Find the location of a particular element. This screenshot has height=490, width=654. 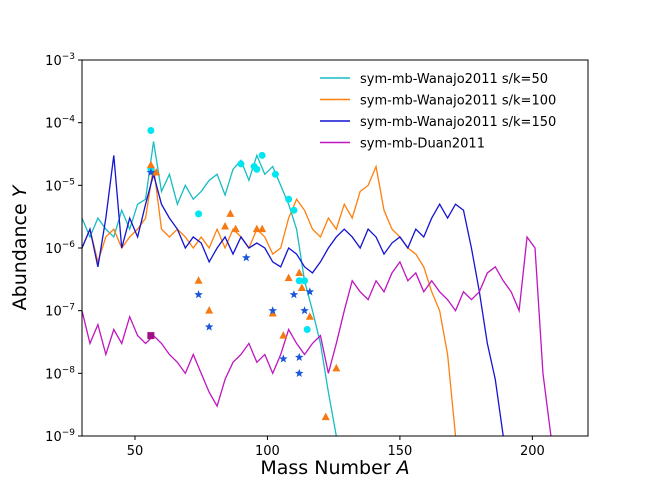

y-axis-label: Abundance Y is located at coordinates (20, 247).